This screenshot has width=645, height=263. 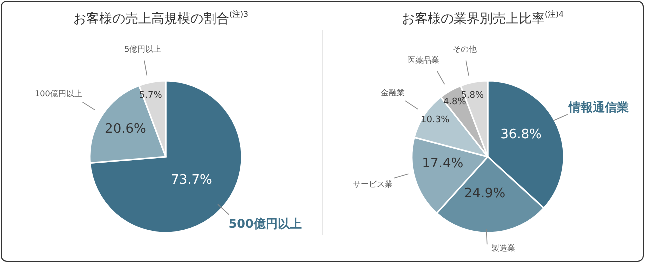 I want to click on data-label: 5.7%, so click(x=151, y=95).